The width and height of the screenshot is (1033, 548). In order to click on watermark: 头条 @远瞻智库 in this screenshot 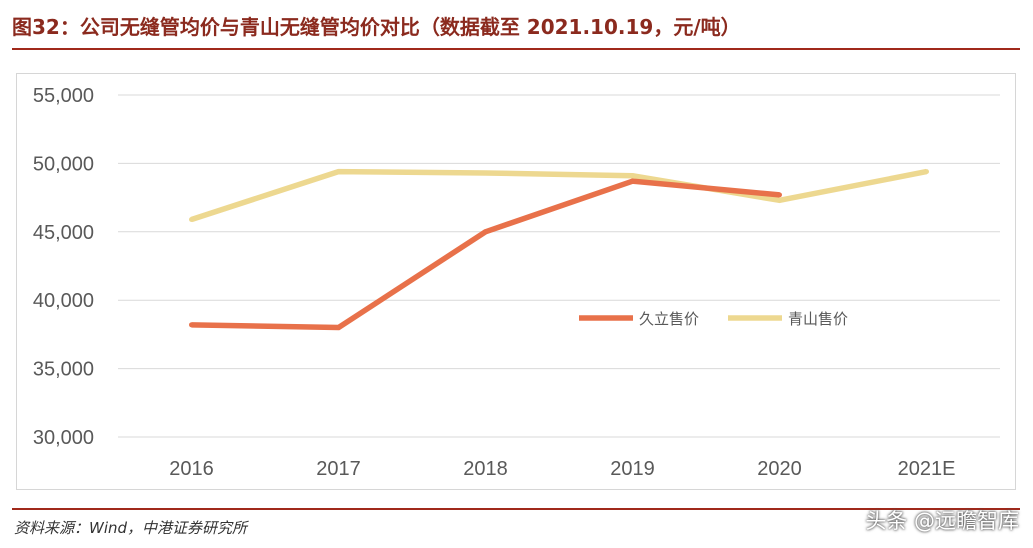, I will do `click(942, 521)`.